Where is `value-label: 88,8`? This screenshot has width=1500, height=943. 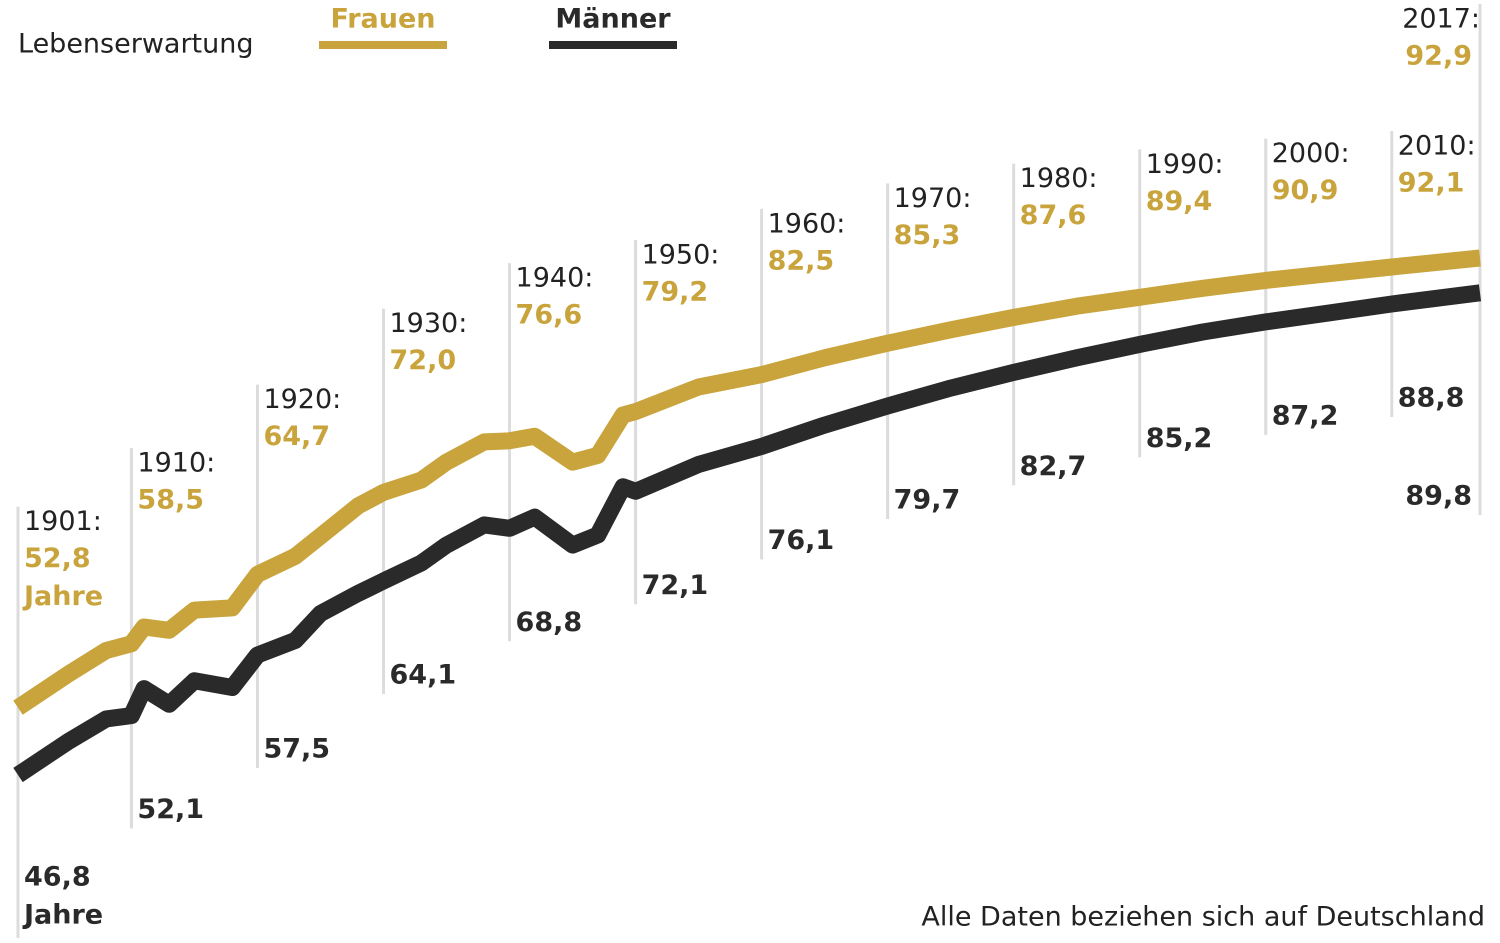
value-label: 88,8 is located at coordinates (1431, 397).